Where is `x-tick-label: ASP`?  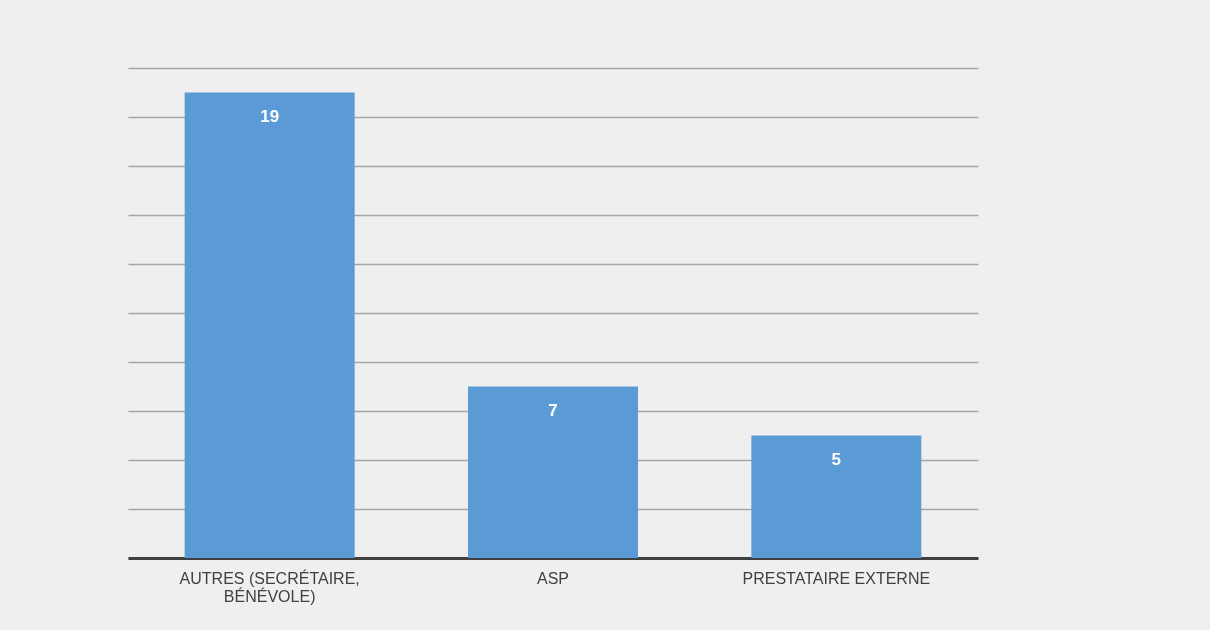 x-tick-label: ASP is located at coordinates (553, 578).